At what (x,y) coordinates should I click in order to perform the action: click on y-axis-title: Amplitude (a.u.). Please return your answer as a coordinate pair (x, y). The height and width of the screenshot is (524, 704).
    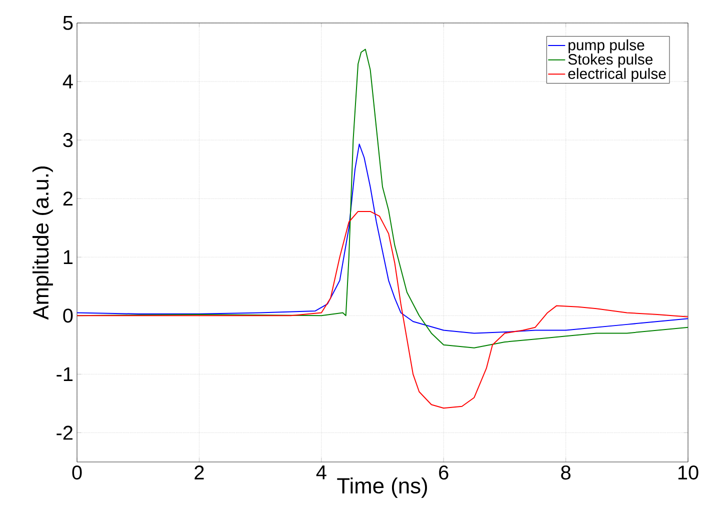
    Looking at the image, I should click on (42, 243).